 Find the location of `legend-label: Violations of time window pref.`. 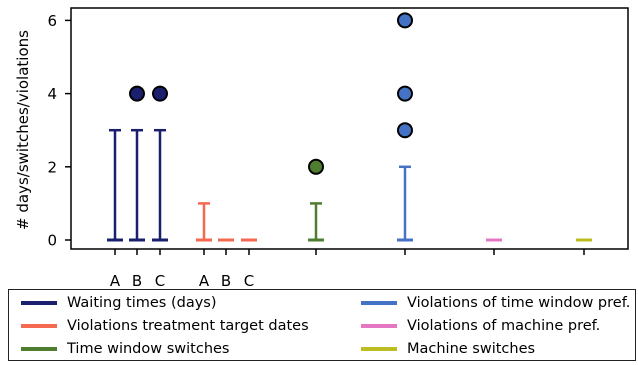

legend-label: Violations of time window pref. is located at coordinates (519, 303).